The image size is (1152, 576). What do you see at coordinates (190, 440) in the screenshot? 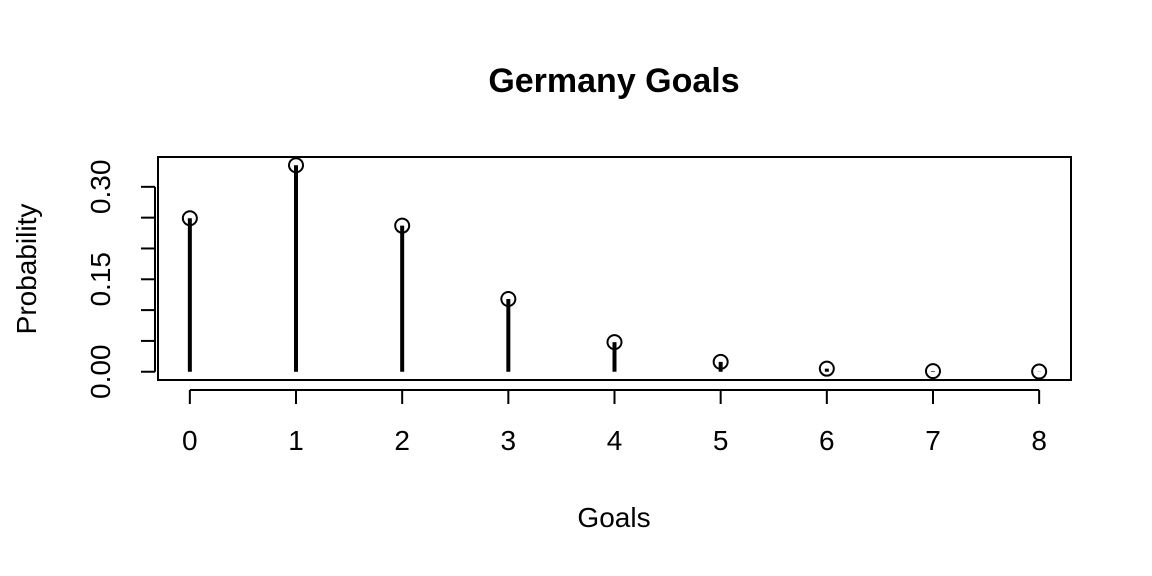
I see `x-tick-label: 0` at bounding box center [190, 440].